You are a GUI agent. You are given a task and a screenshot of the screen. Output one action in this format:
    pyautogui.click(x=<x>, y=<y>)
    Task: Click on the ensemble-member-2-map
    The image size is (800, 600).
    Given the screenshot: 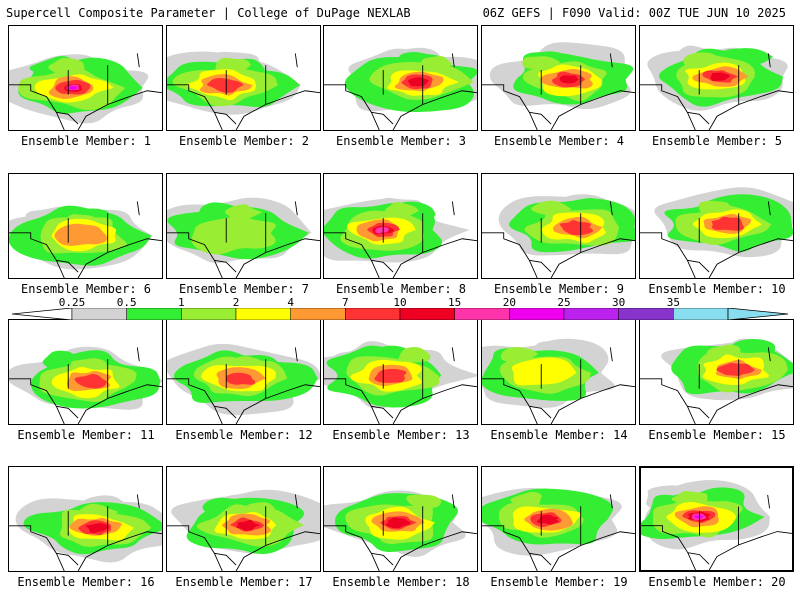 What is the action you would take?
    pyautogui.click(x=243, y=78)
    